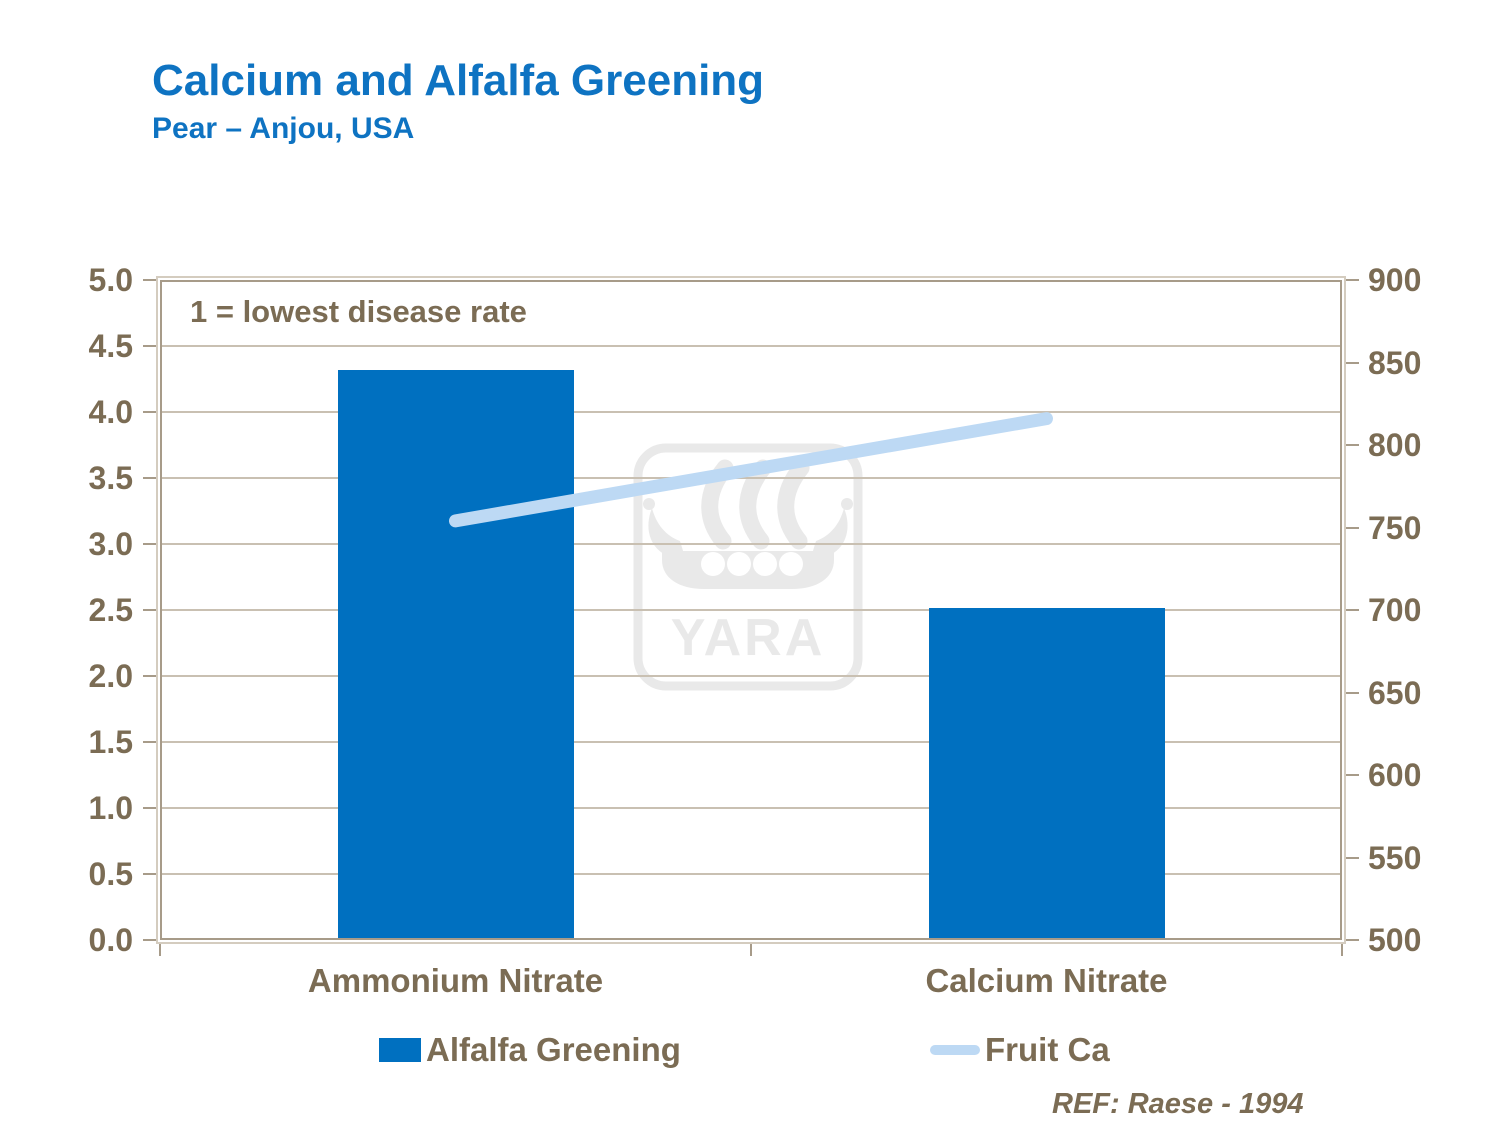  Describe the element at coordinates (1395, 362) in the screenshot. I see `right-axis-tick-label: 850` at that location.